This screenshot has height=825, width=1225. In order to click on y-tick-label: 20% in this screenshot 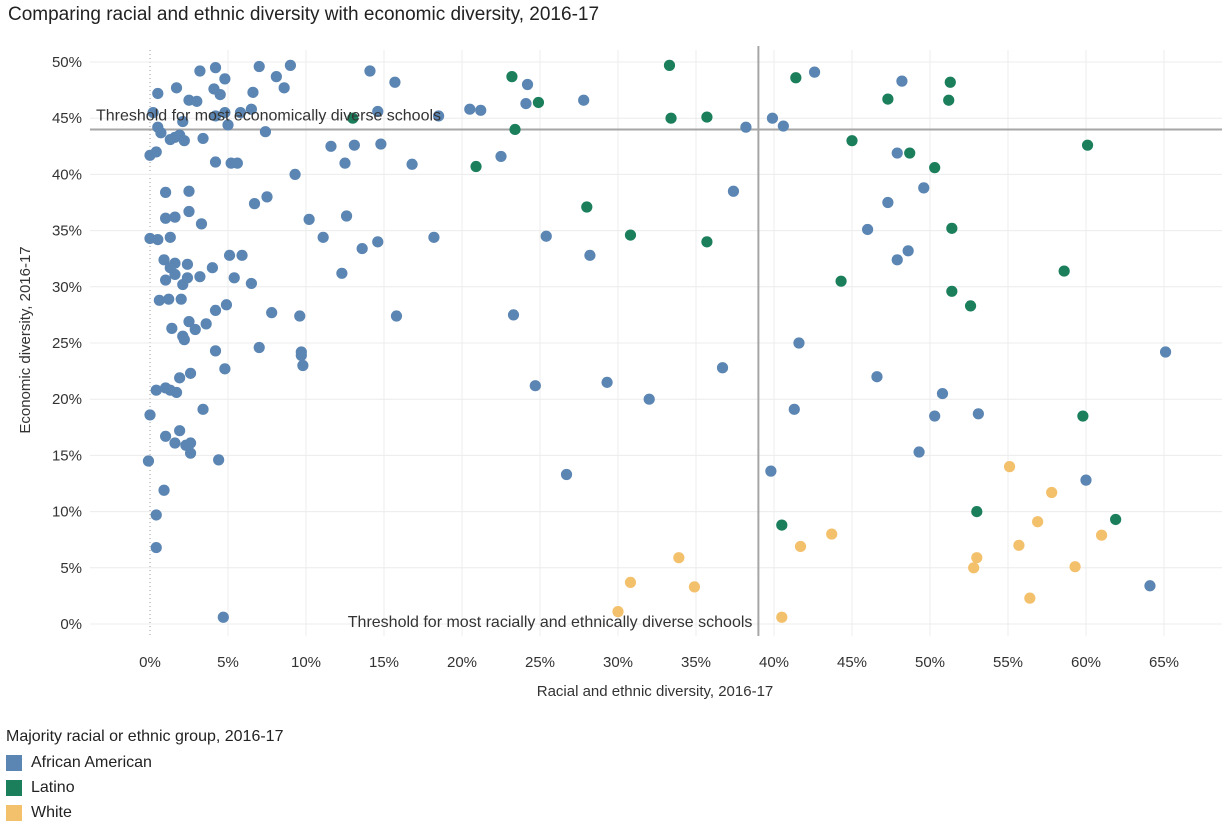, I will do `click(67, 399)`.